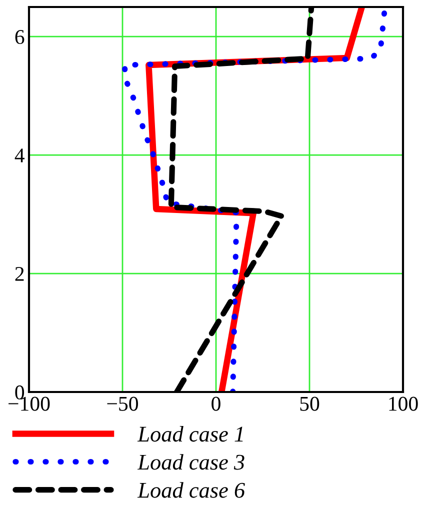  I want to click on x-tick-label: 100, so click(403, 403).